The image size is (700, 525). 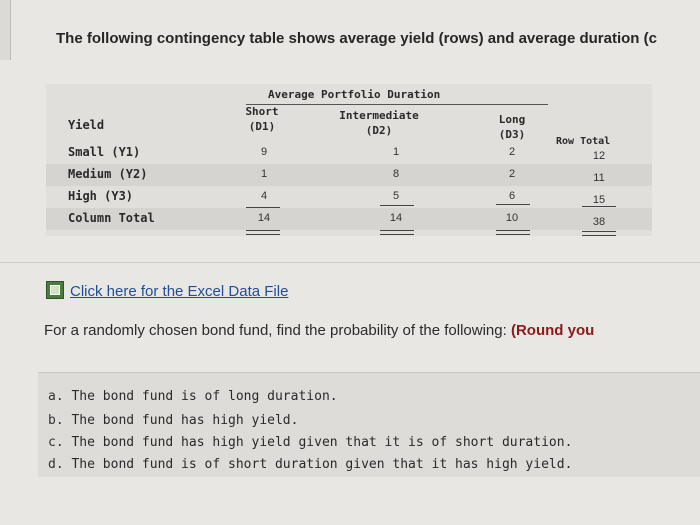 What do you see at coordinates (349, 175) in the screenshot?
I see `table-row: Medium (Y2) 1 8 2 11` at bounding box center [349, 175].